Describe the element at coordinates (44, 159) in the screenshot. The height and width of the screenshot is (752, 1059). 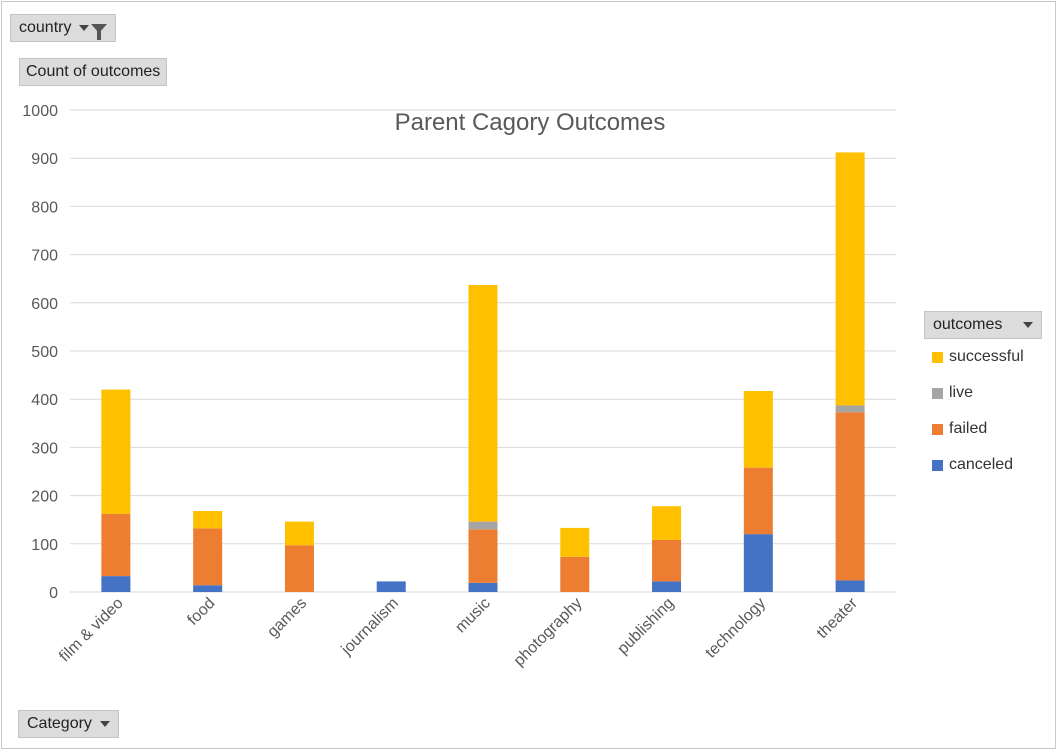
I see `y-tick-label: 900` at that location.